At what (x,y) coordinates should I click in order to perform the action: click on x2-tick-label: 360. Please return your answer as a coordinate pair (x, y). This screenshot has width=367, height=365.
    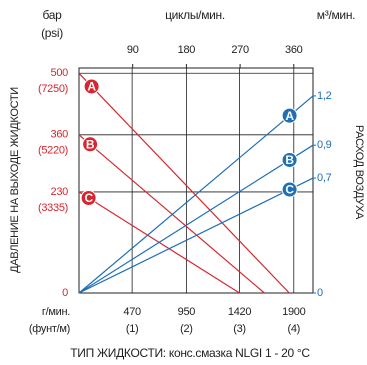
    Looking at the image, I should click on (294, 50).